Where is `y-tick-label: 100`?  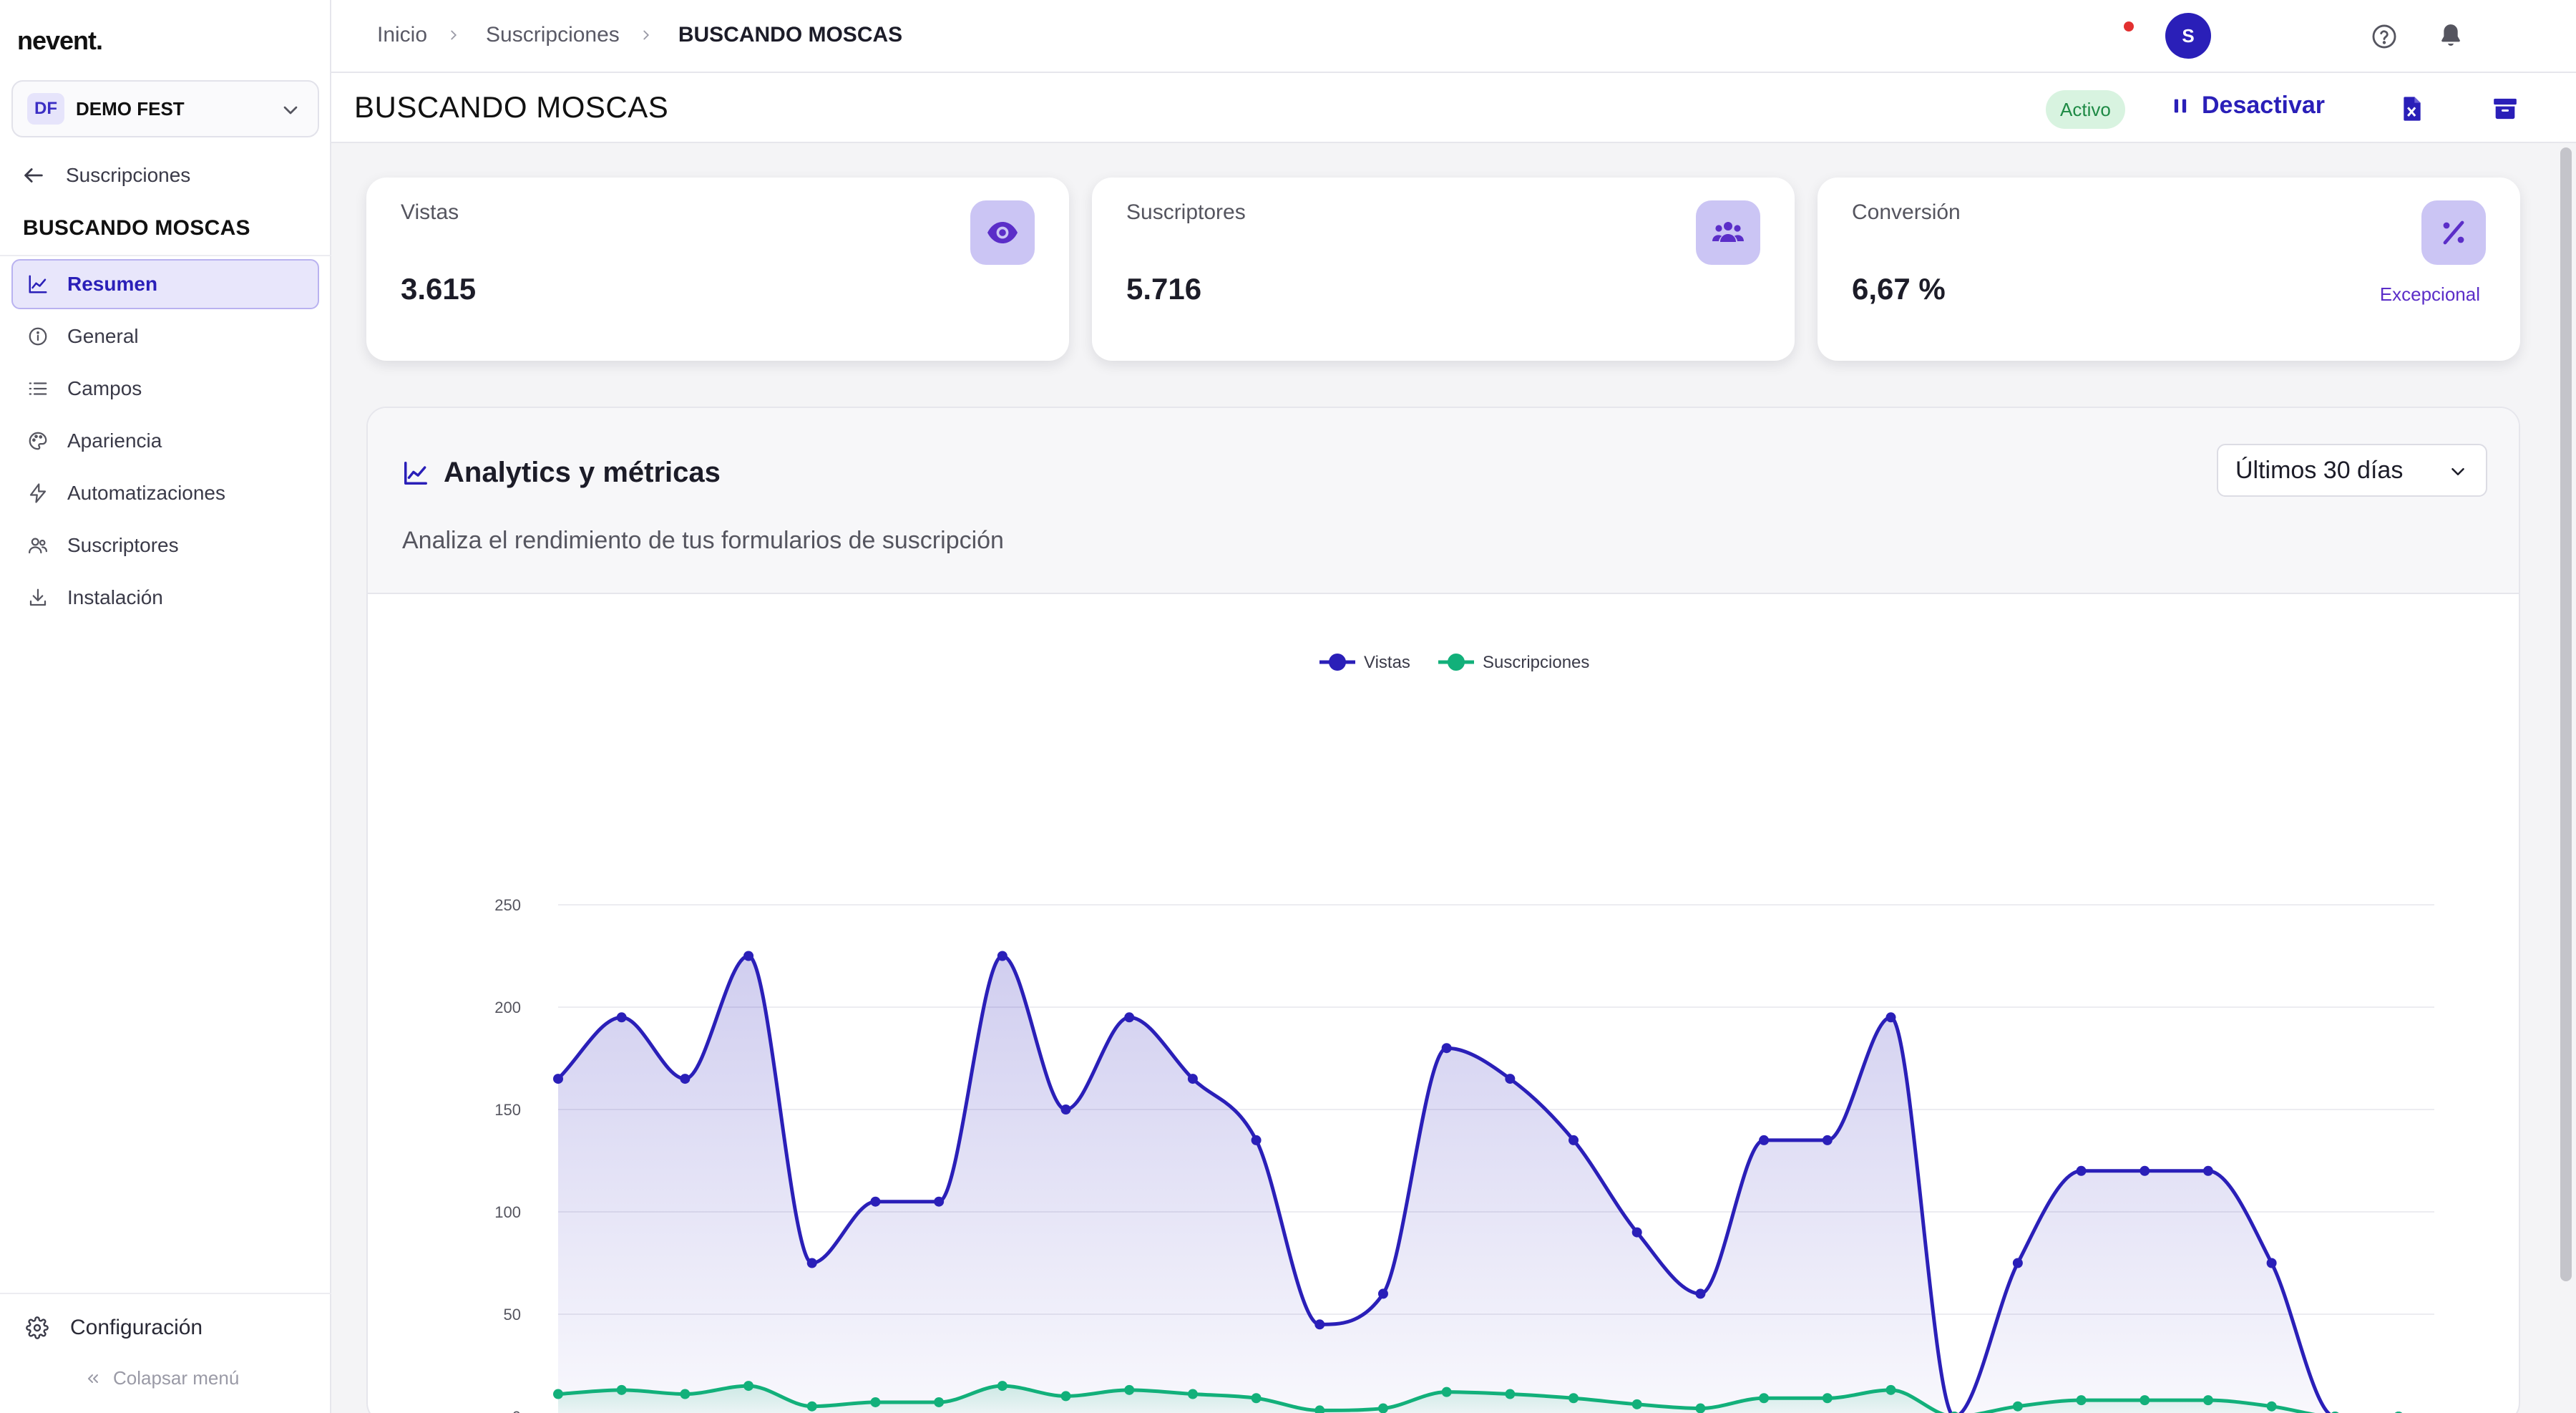 y-tick-label: 100 is located at coordinates (507, 1212).